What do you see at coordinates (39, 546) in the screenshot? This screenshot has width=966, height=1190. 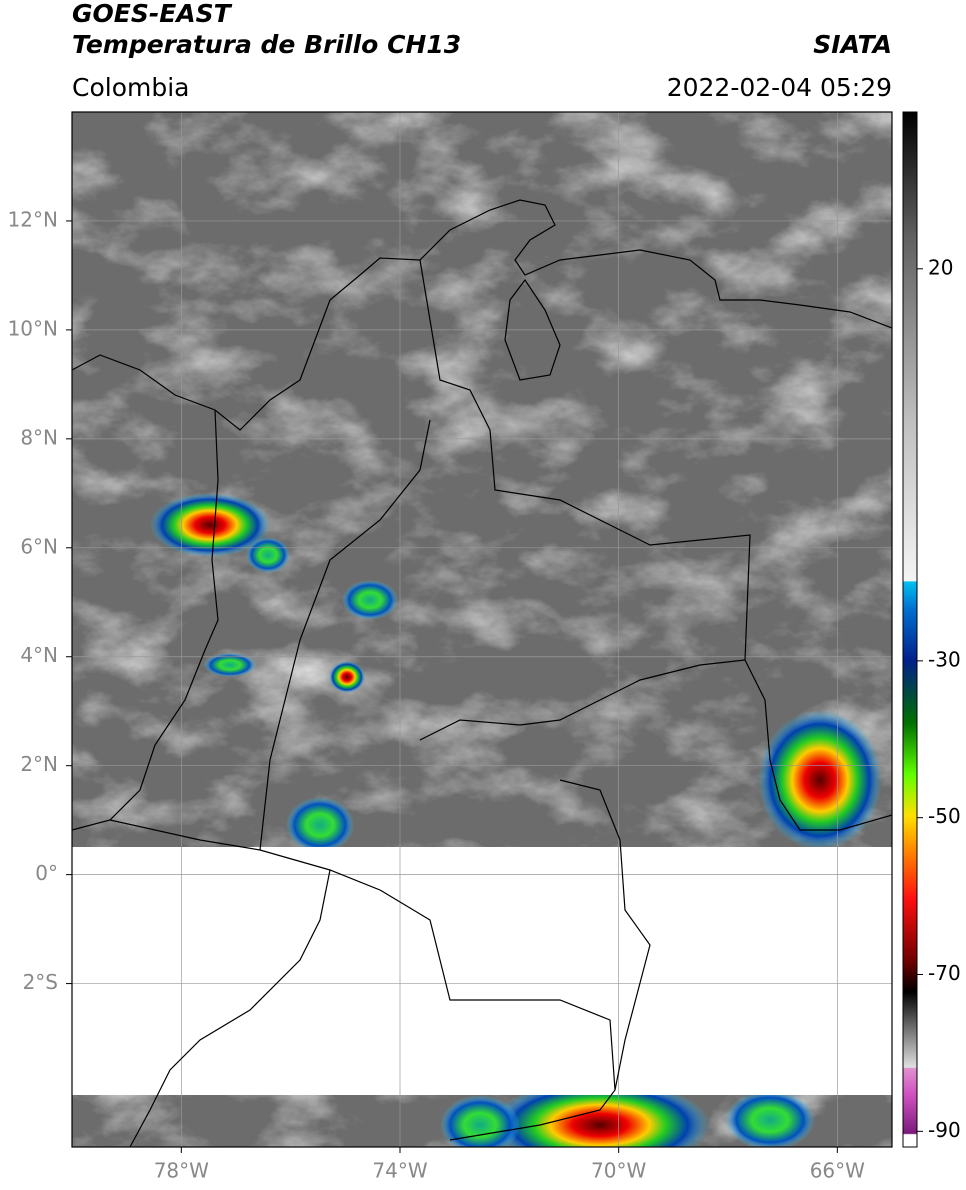 I see `y-tick-label: 6°N` at bounding box center [39, 546].